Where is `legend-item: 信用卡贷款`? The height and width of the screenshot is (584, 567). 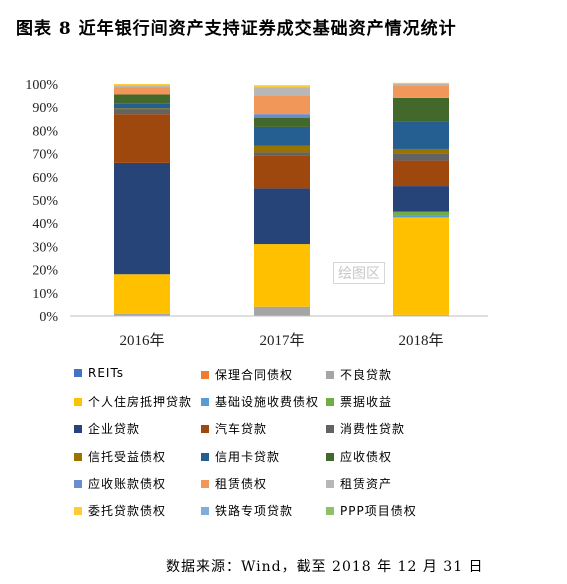
legend-item: 信用卡贷款 is located at coordinates (240, 456).